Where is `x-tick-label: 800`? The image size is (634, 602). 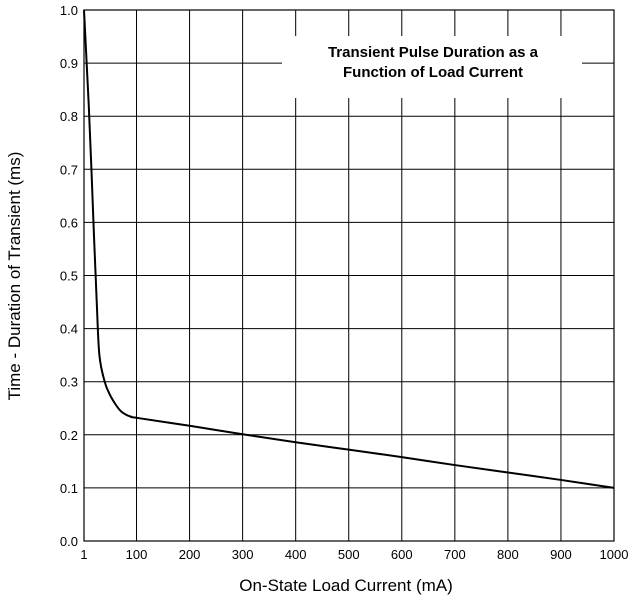
x-tick-label: 800 is located at coordinates (508, 554).